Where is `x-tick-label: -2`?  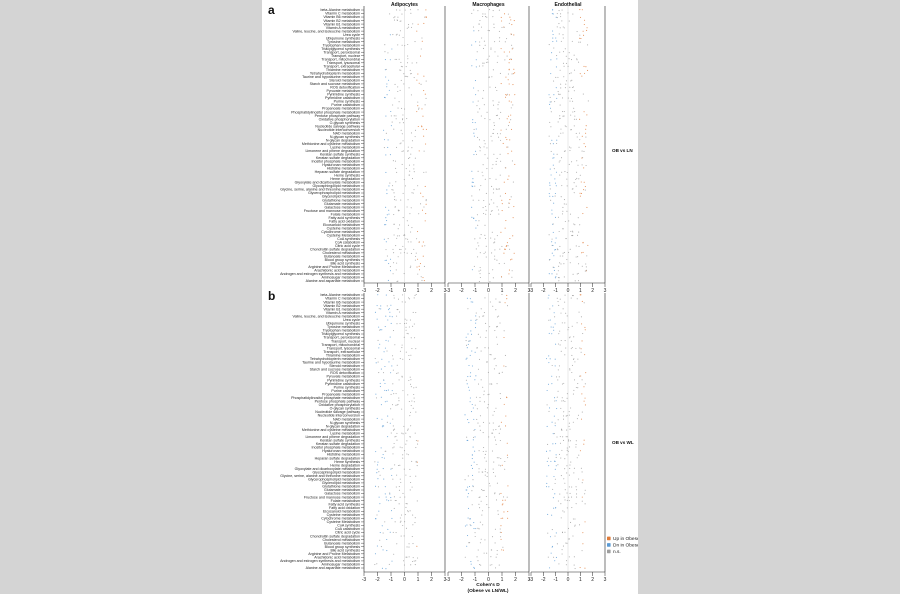 x-tick-label: -2 is located at coordinates (461, 580).